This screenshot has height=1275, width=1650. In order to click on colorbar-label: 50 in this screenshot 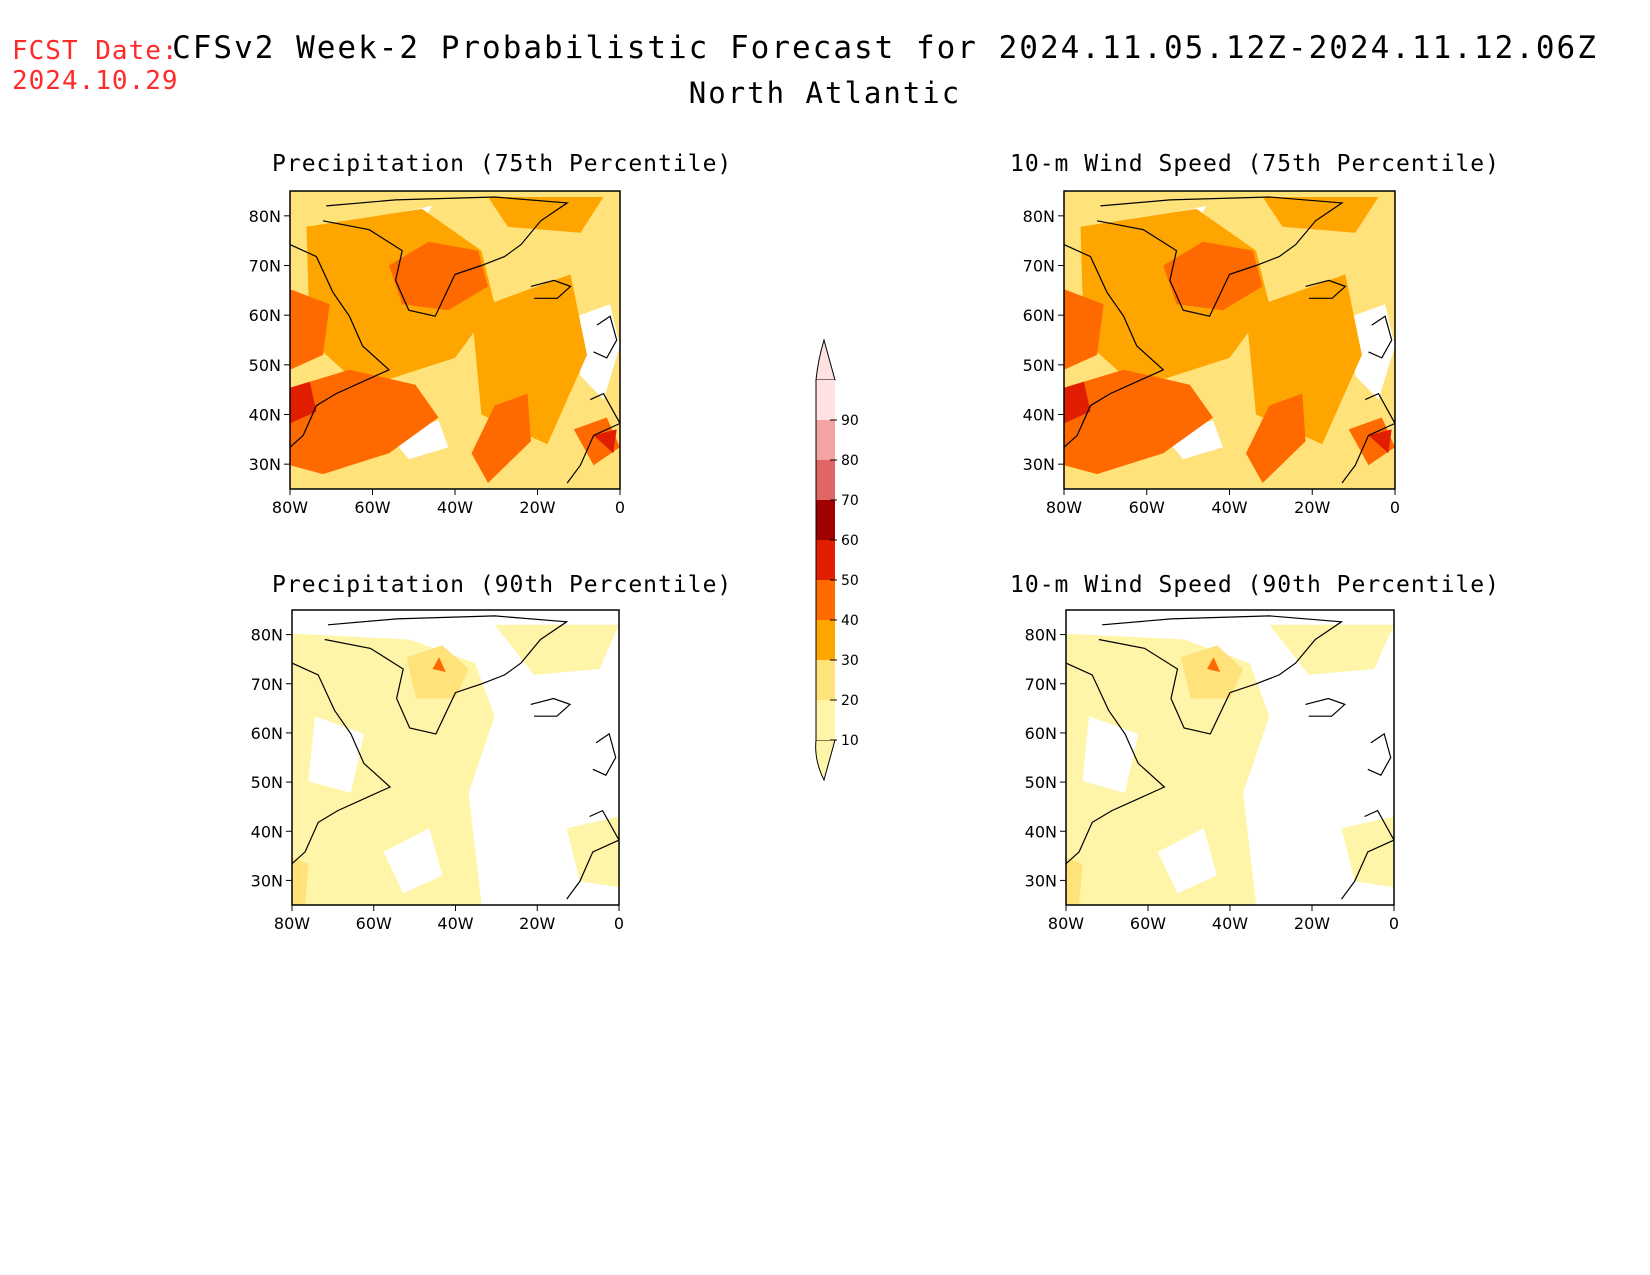, I will do `click(850, 581)`.